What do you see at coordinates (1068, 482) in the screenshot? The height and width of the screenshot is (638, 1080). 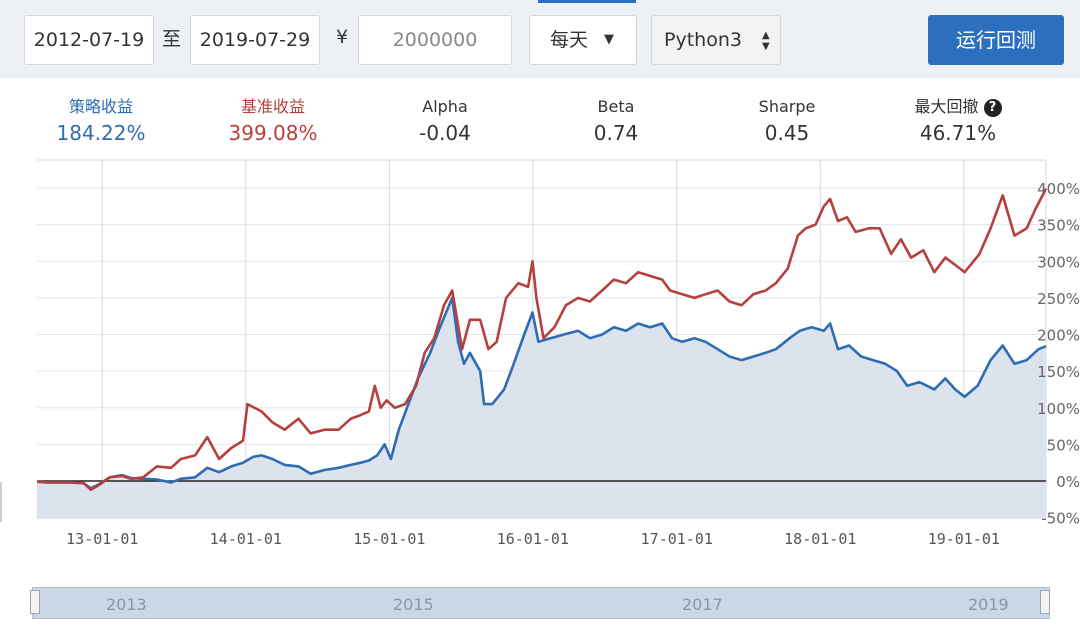 I see `y-tick-label: 0%` at bounding box center [1068, 482].